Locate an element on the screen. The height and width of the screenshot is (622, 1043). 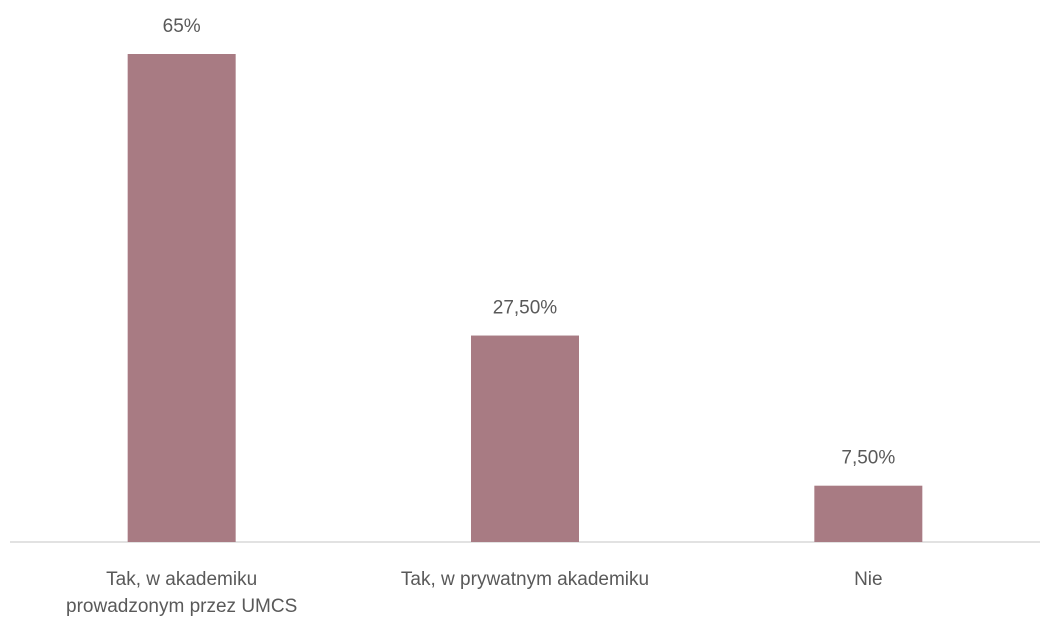
x-tick-label: Tak, w prywatnym akademiku is located at coordinates (525, 579).